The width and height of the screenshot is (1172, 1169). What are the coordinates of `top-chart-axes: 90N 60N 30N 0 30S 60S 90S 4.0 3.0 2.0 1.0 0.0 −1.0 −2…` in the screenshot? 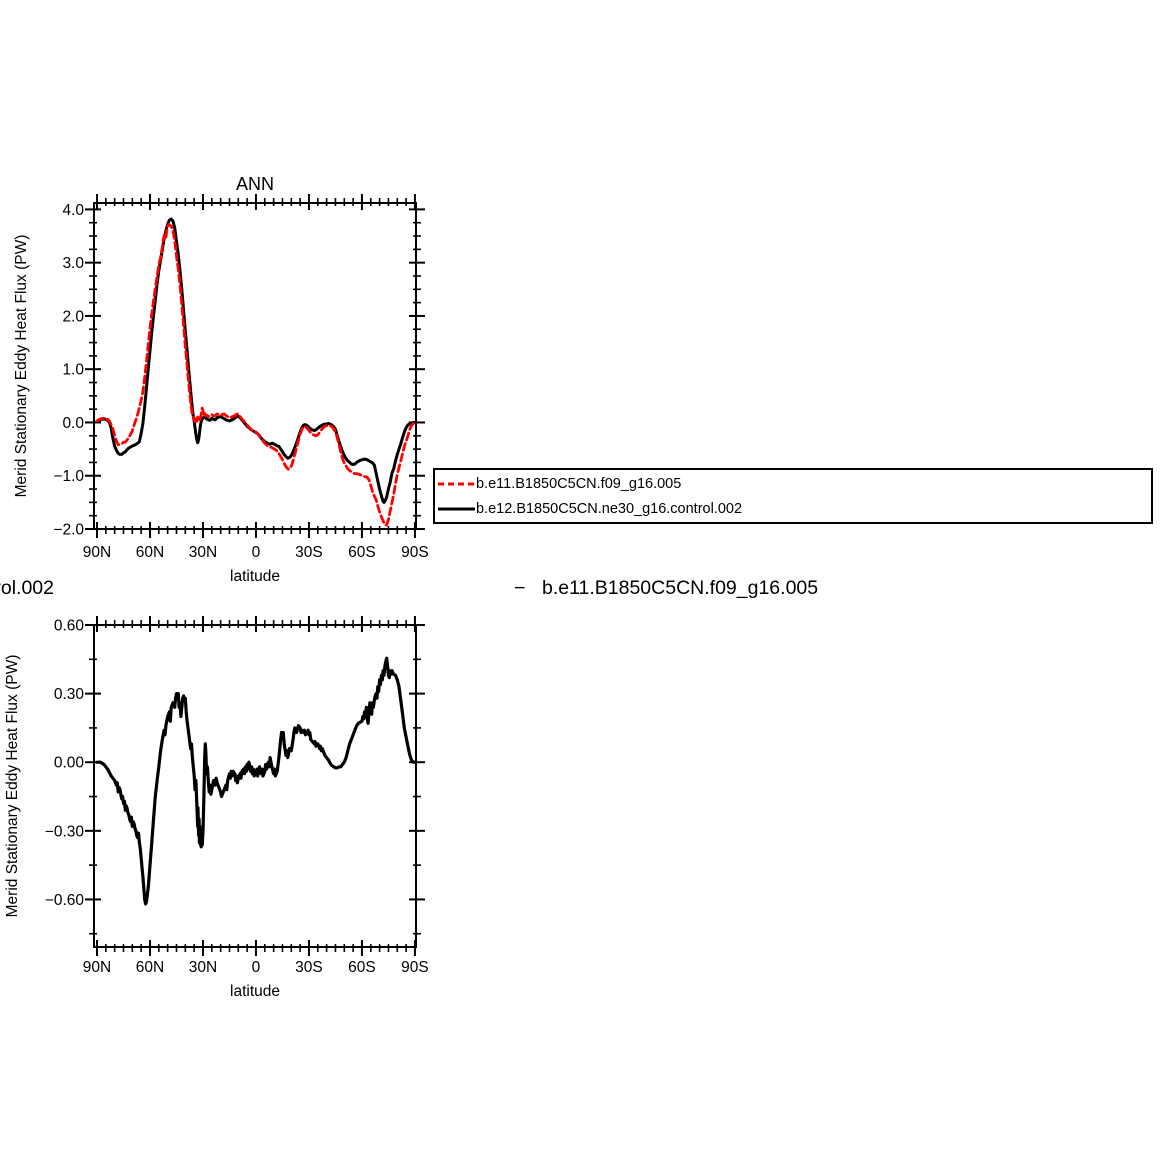 It's located at (241, 377).